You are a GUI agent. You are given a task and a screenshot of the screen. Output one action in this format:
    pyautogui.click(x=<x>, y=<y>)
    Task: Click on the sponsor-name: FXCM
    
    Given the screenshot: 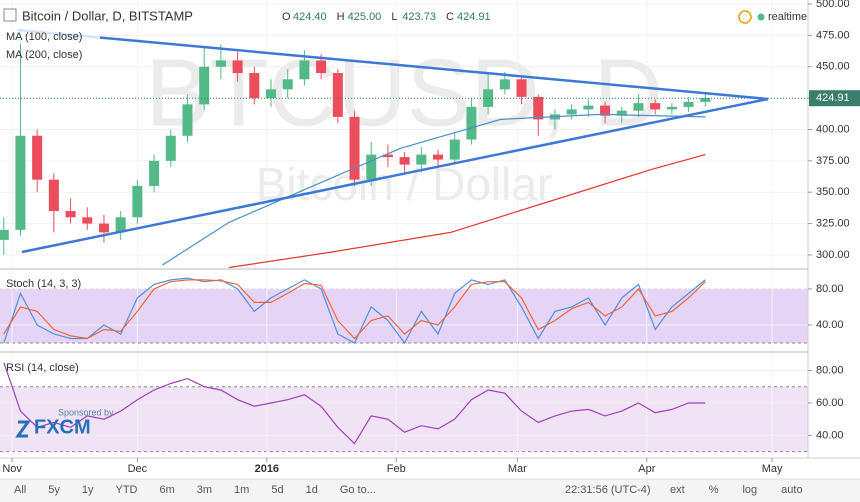 What is the action you would take?
    pyautogui.click(x=62, y=427)
    